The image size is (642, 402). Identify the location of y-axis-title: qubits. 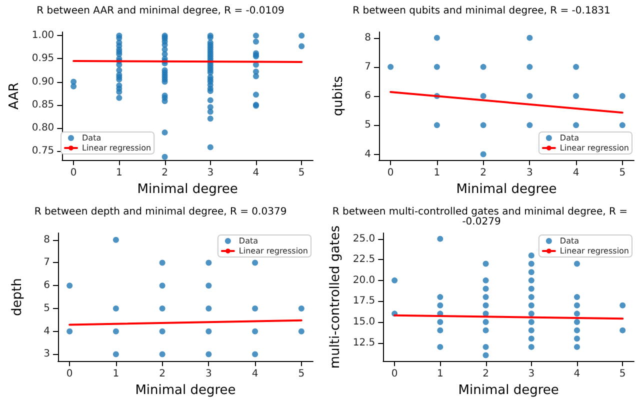
(338, 96).